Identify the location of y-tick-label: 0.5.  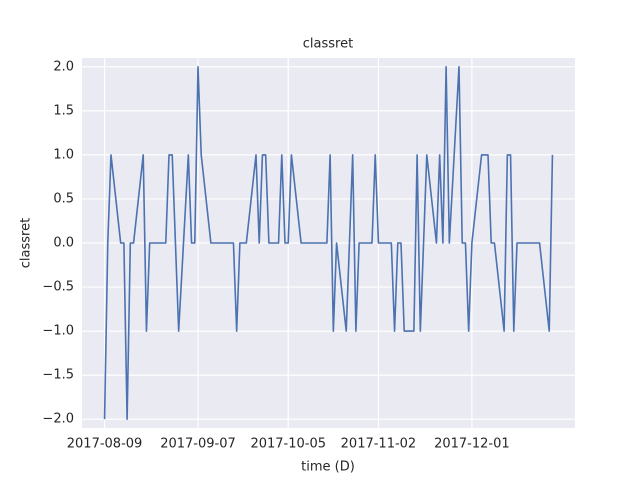
(63, 198).